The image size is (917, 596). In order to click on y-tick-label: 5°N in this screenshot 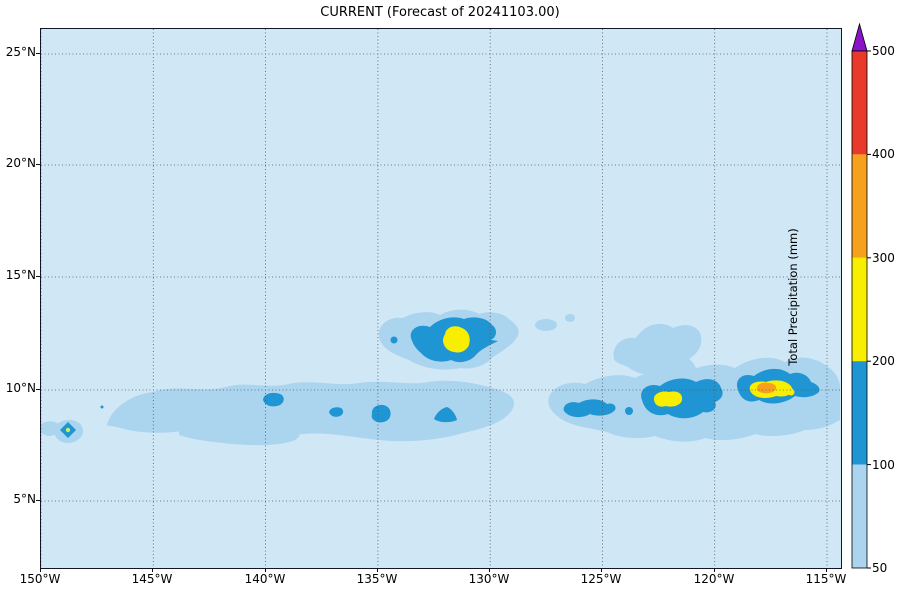, I will do `click(24, 499)`.